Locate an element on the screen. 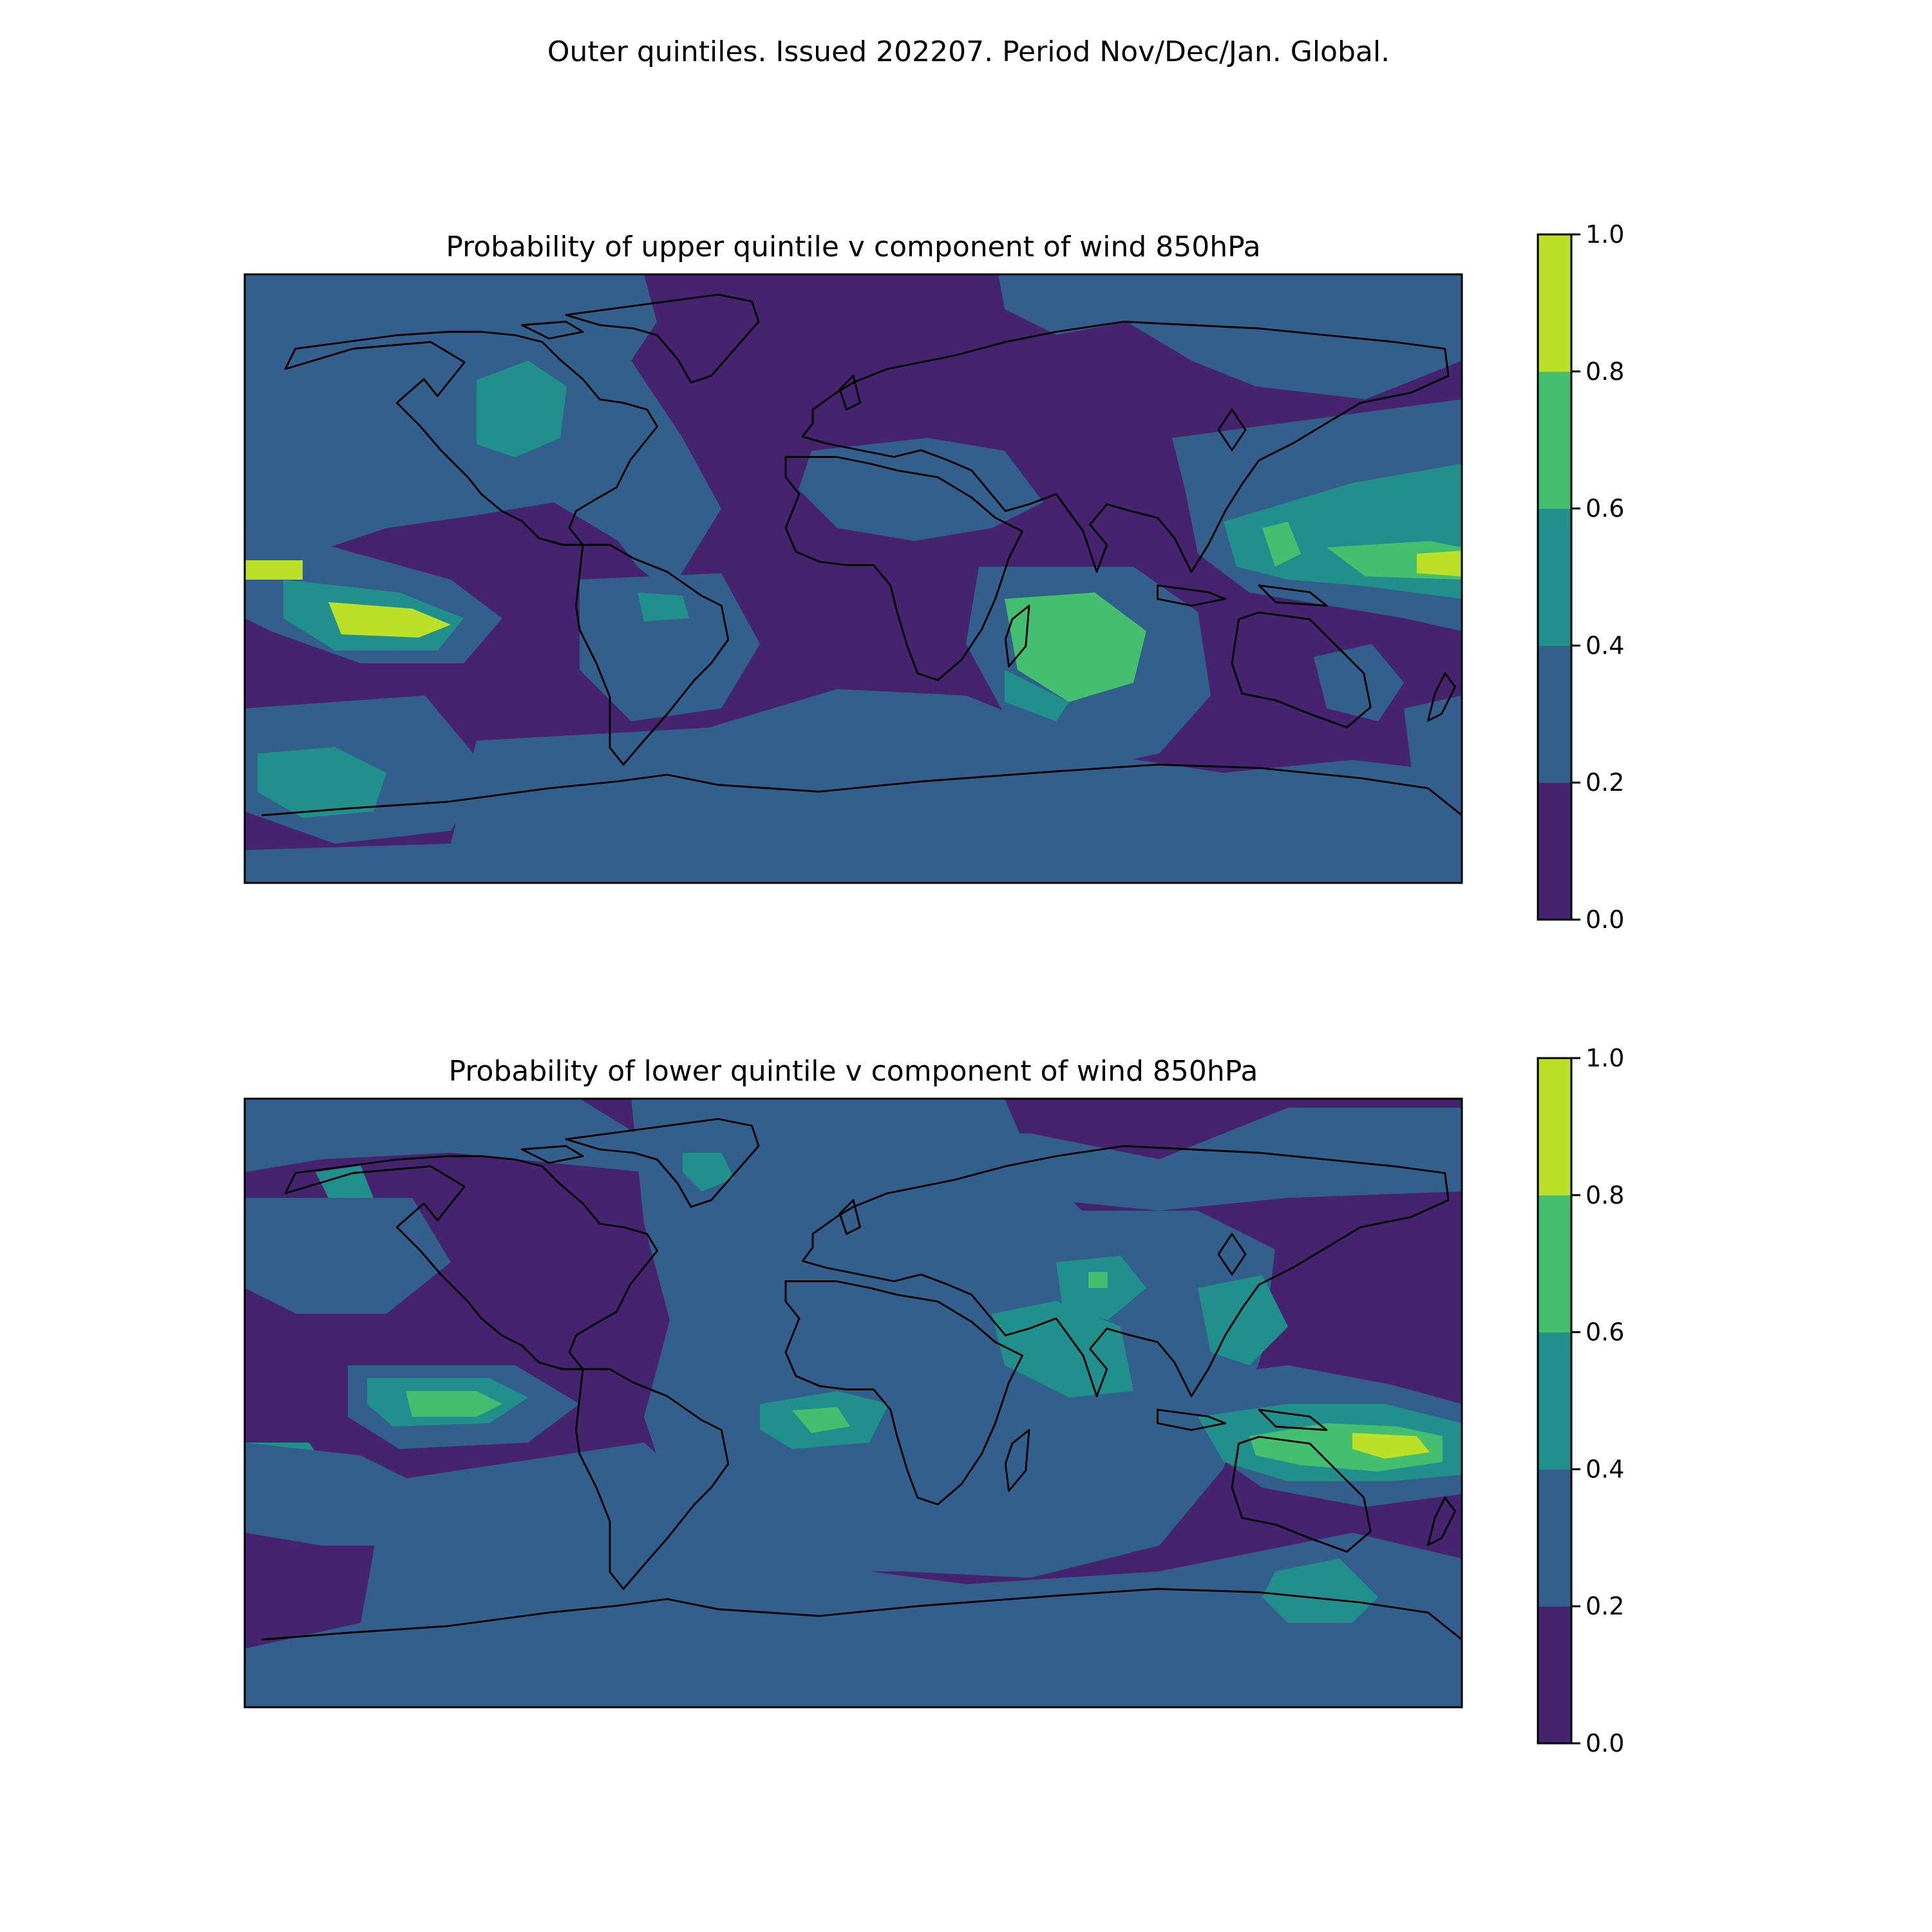  region-canada-patch is located at coordinates (522, 409).